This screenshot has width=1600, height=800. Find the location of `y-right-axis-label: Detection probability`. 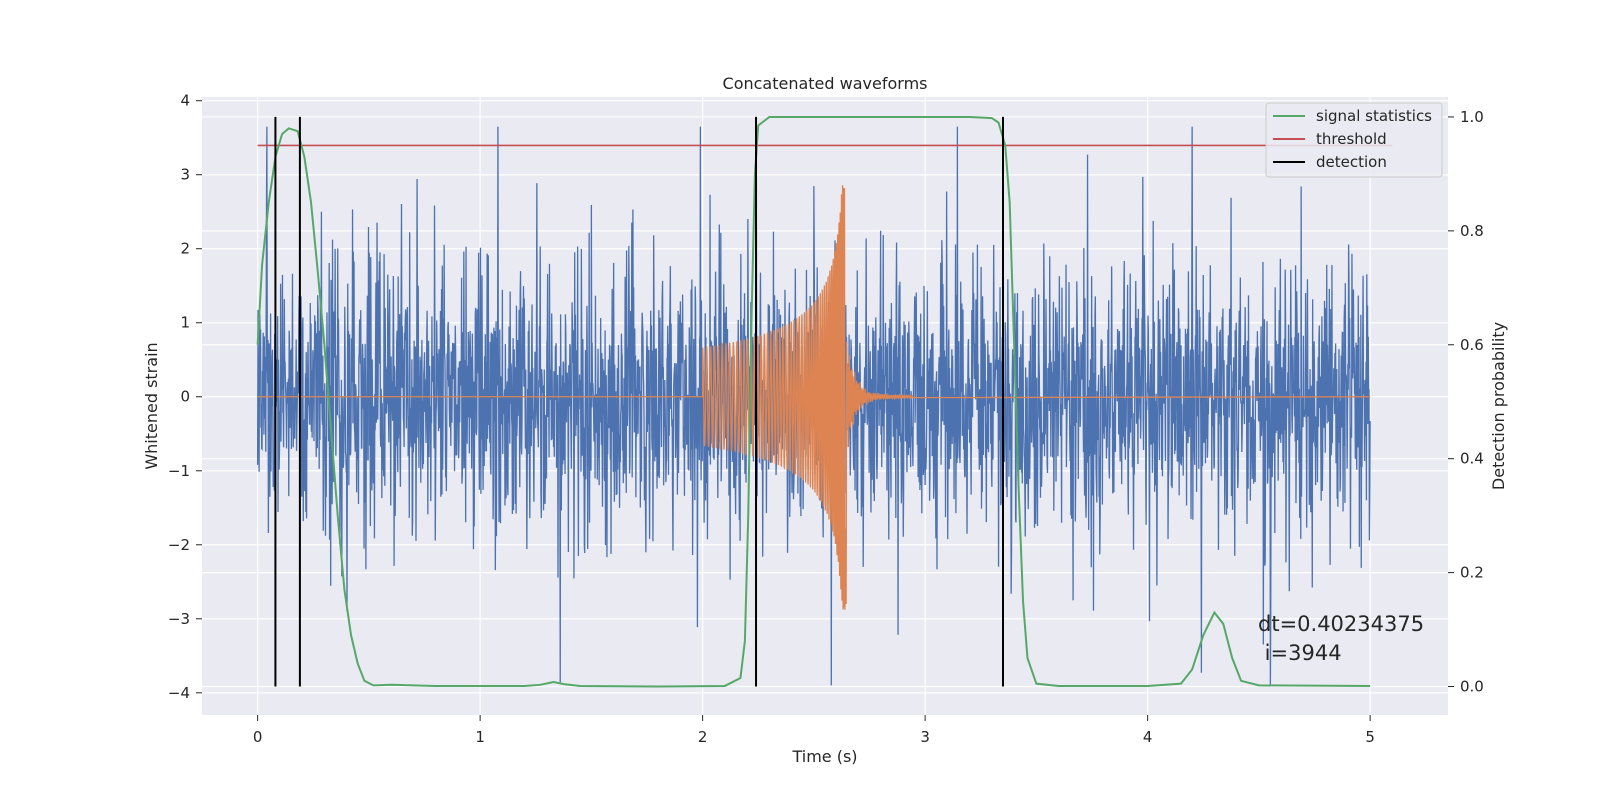

y-right-axis-label: Detection probability is located at coordinates (1498, 406).